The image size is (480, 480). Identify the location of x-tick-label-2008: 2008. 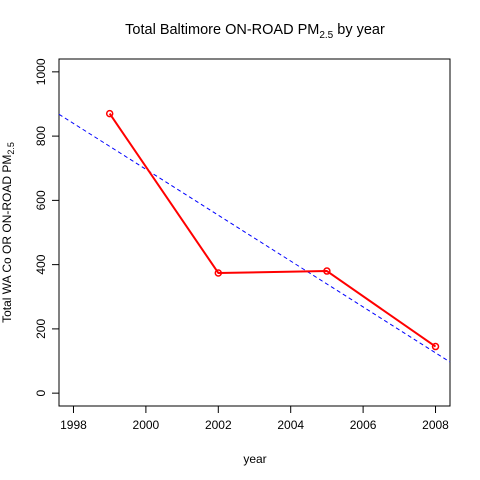
(435, 425).